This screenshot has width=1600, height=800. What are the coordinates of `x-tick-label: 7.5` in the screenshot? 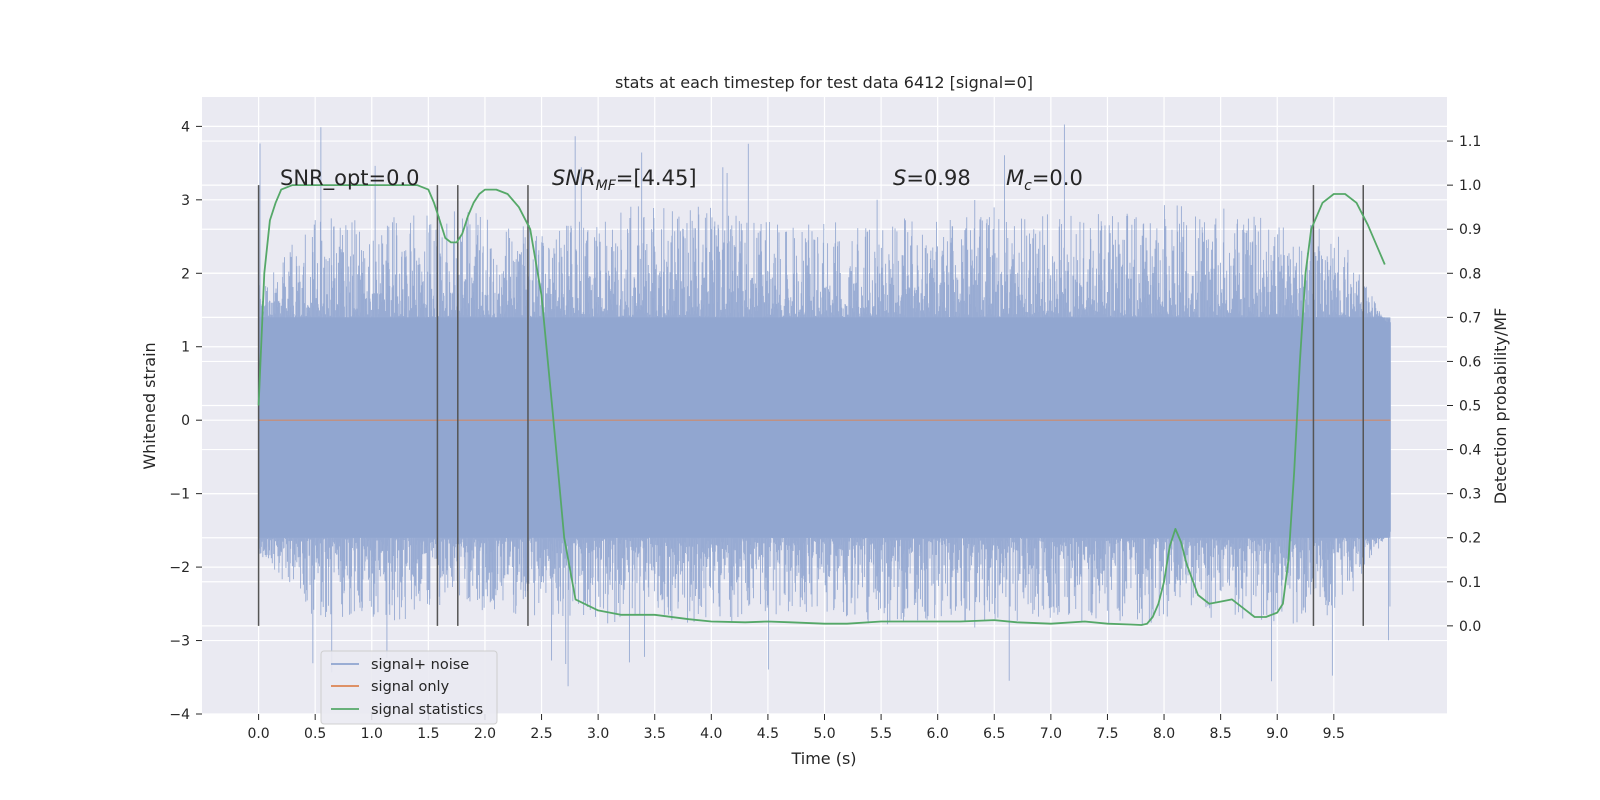 It's located at (1107, 734).